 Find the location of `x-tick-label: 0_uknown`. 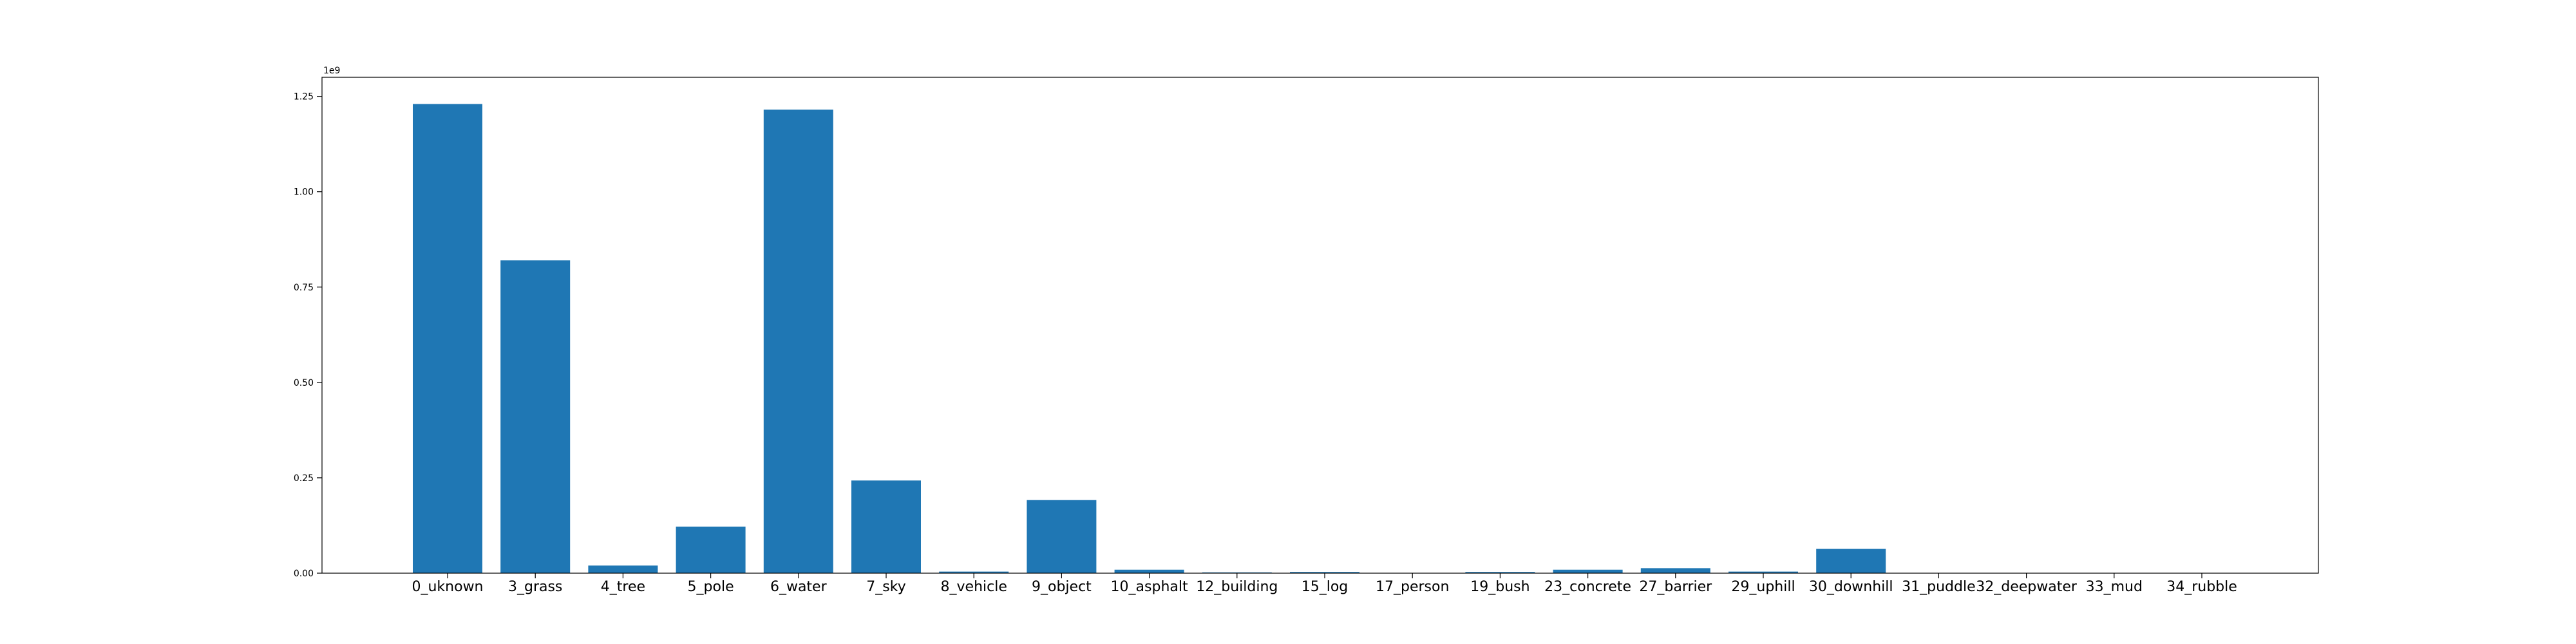

x-tick-label: 0_uknown is located at coordinates (447, 587).